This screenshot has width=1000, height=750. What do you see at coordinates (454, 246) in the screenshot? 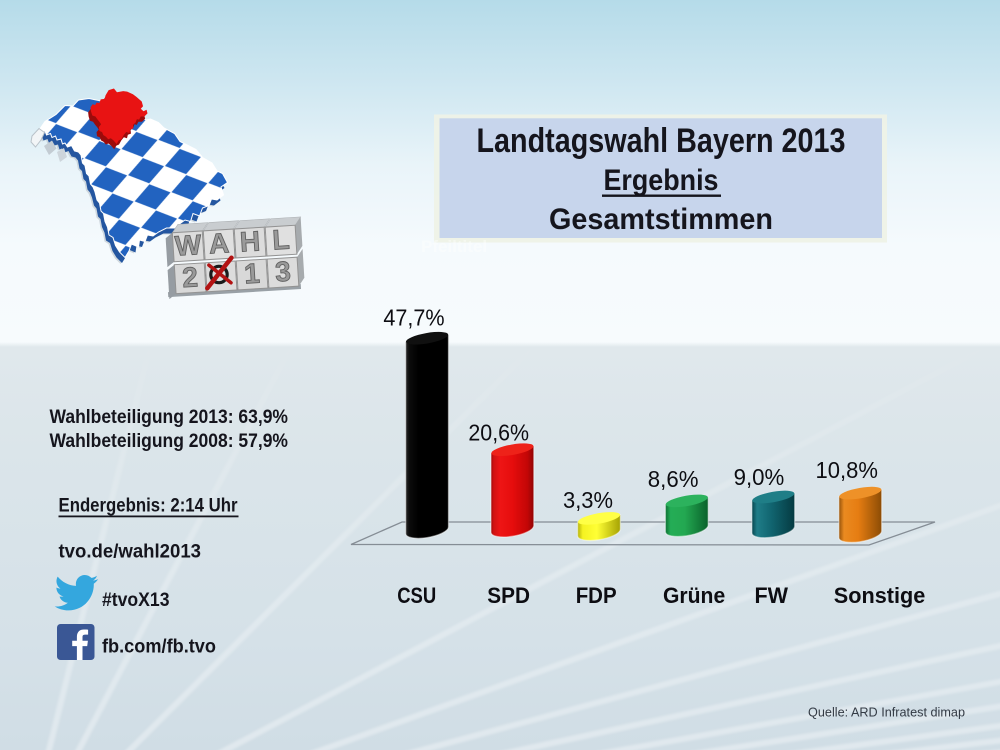
I see `svg-text: Pfeiltitel` at bounding box center [454, 246].